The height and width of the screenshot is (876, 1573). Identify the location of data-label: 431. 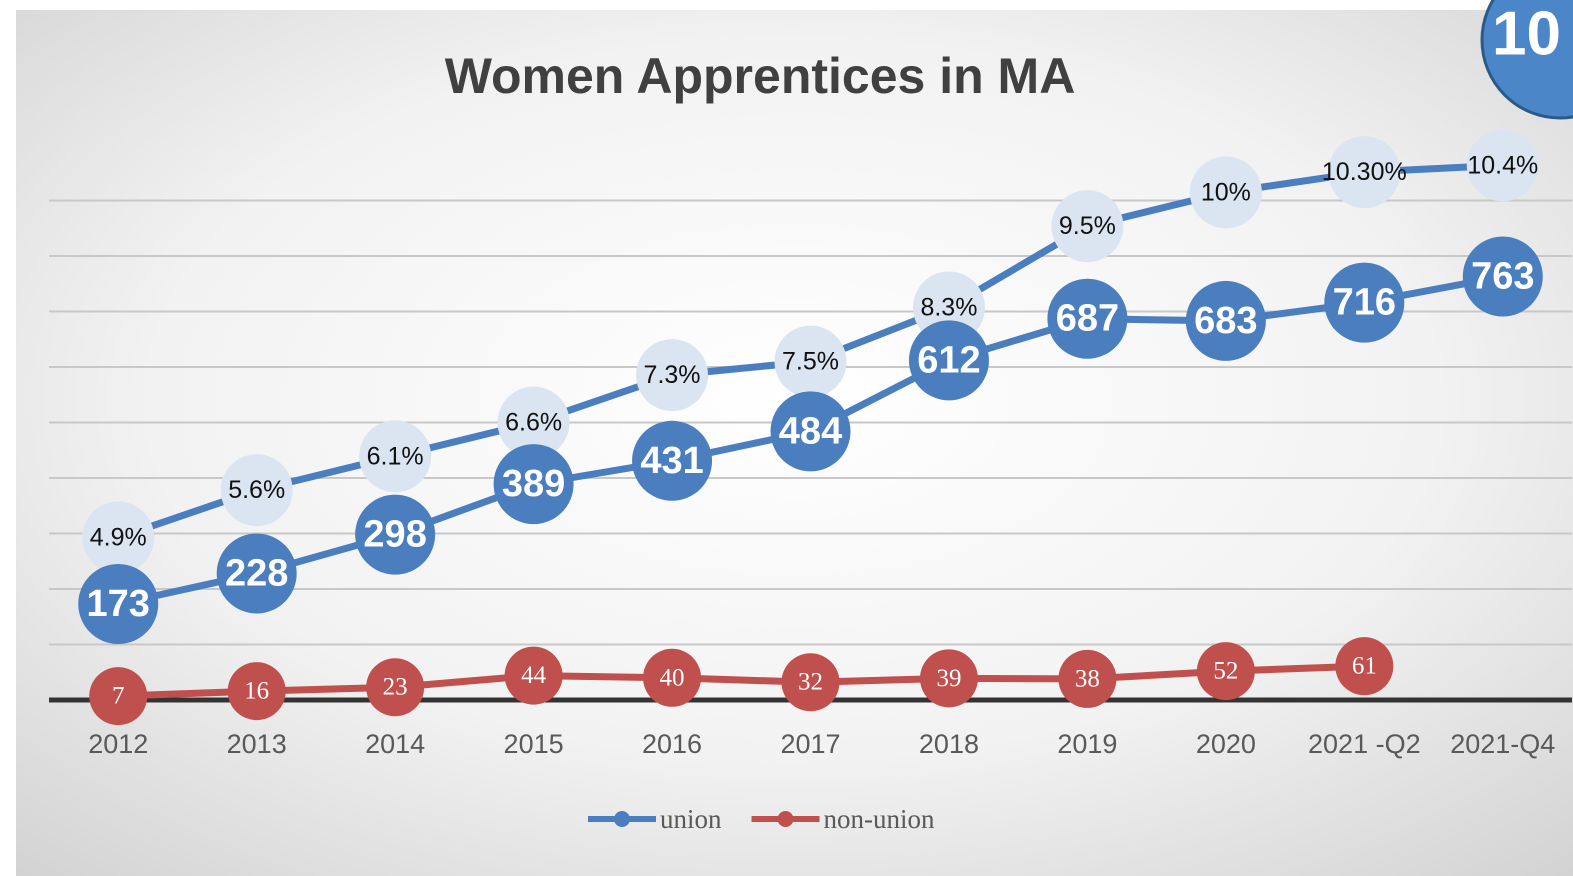
(671, 461).